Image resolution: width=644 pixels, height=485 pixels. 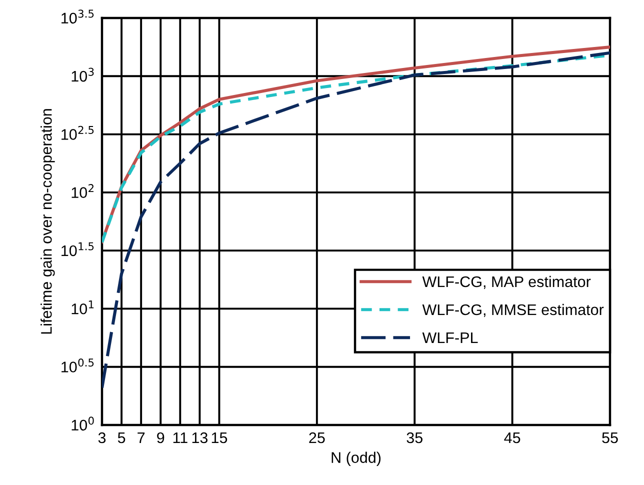 What do you see at coordinates (513, 310) in the screenshot?
I see `legend-label: WLF-CG, MMSE estimator` at bounding box center [513, 310].